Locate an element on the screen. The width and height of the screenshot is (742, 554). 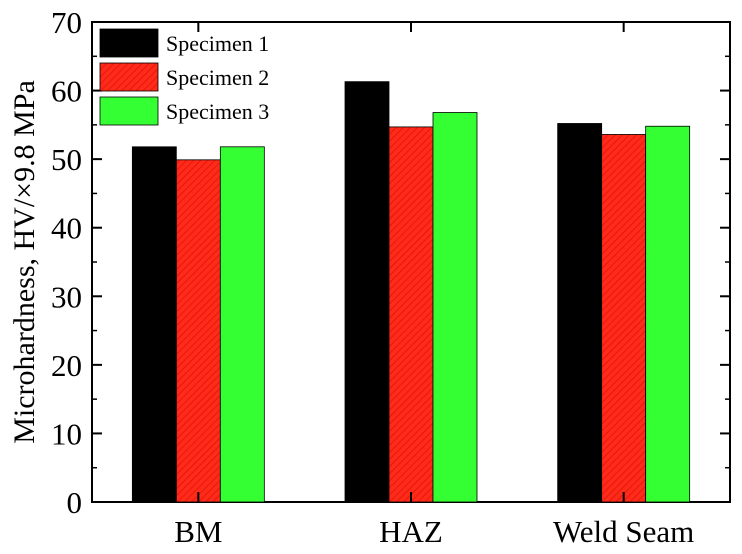
y-tick-label: 30 is located at coordinates (66, 296).